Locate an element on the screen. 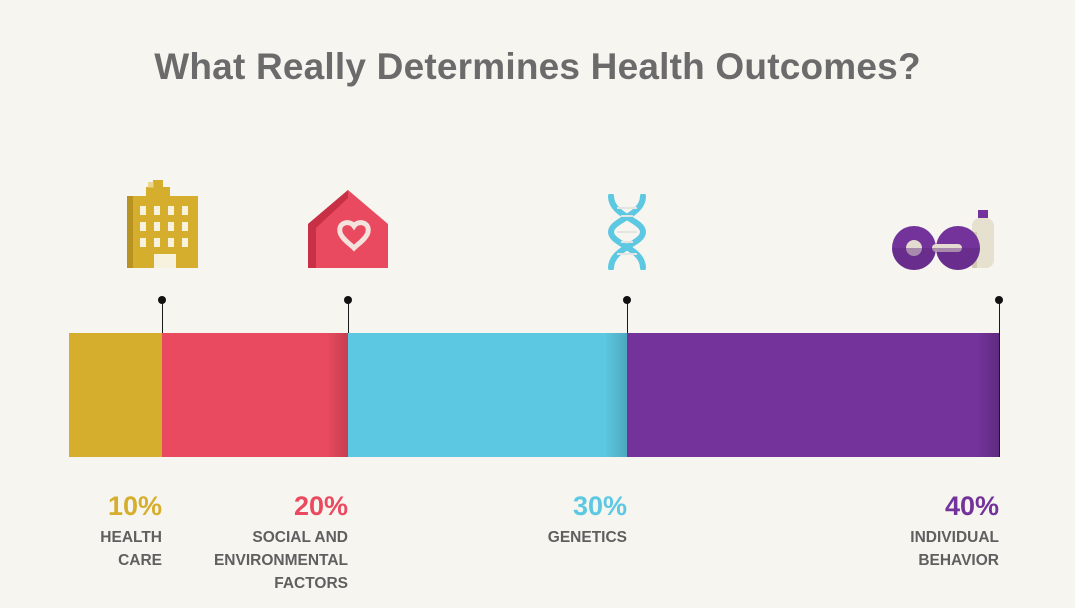 The image size is (1075, 608). category-label-genetics: GENETICS is located at coordinates (547, 537).